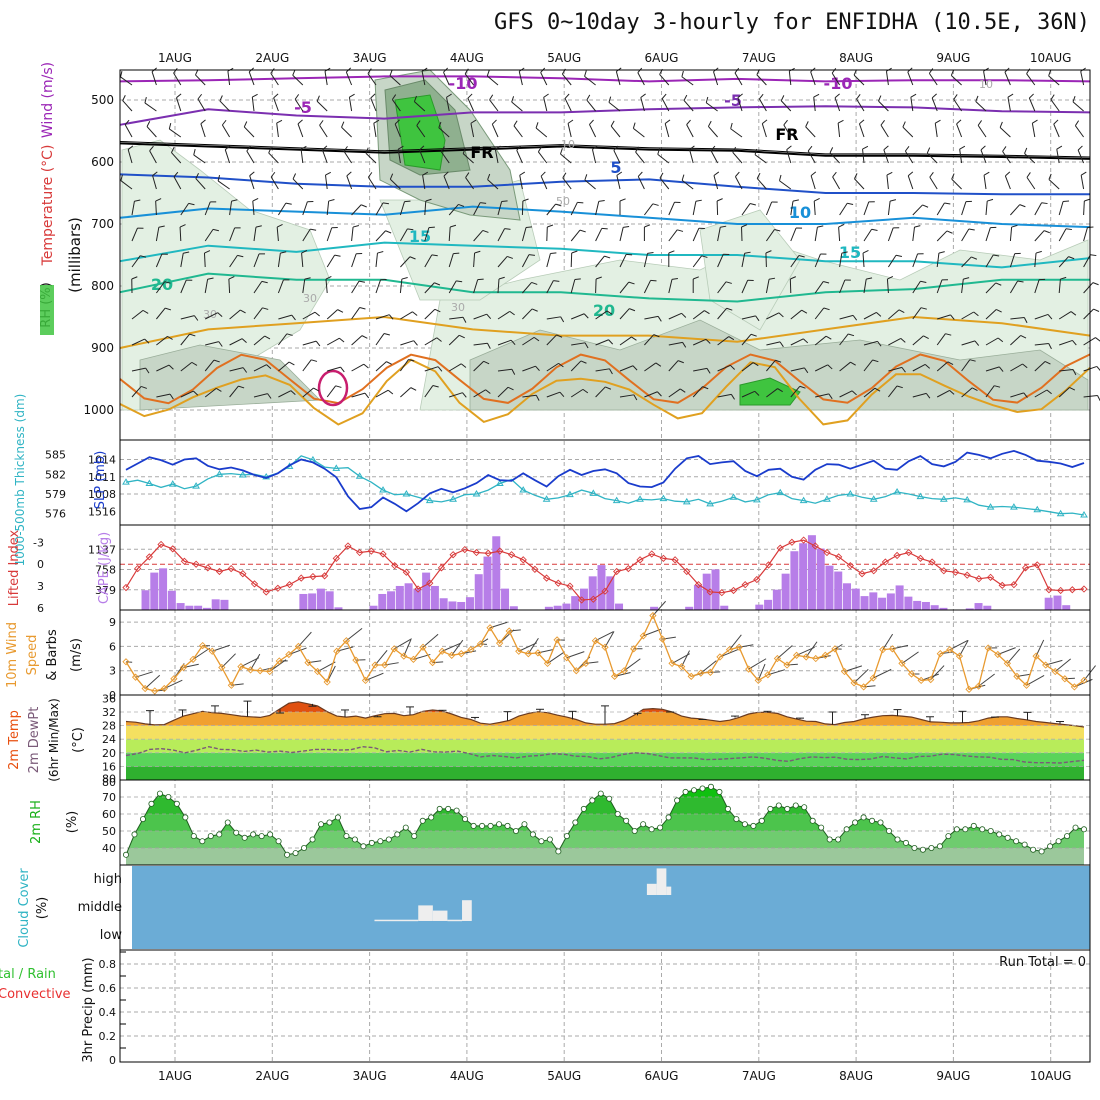  What do you see at coordinates (733, 100) in the screenshot?
I see `contour-label: -5` at bounding box center [733, 100].